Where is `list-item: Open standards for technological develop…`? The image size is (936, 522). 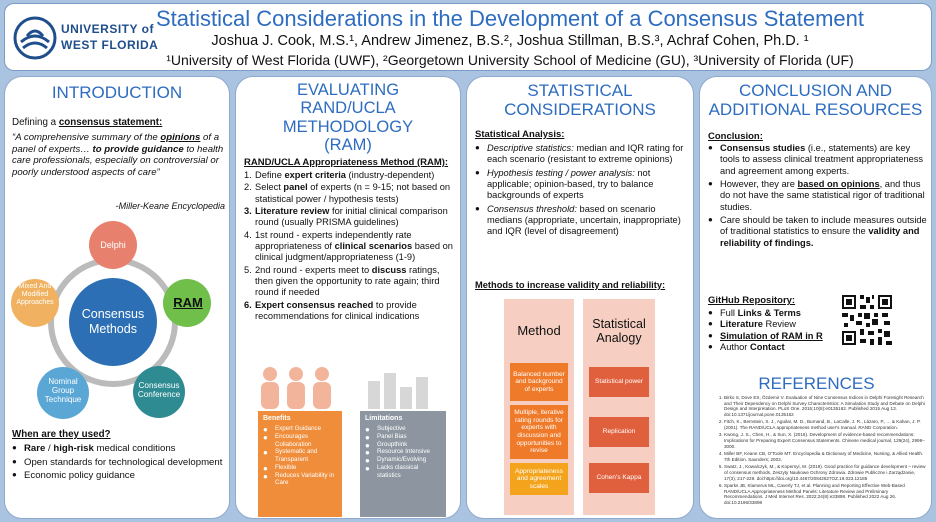 list-item: Open standards for technological develop… is located at coordinates (118, 463).